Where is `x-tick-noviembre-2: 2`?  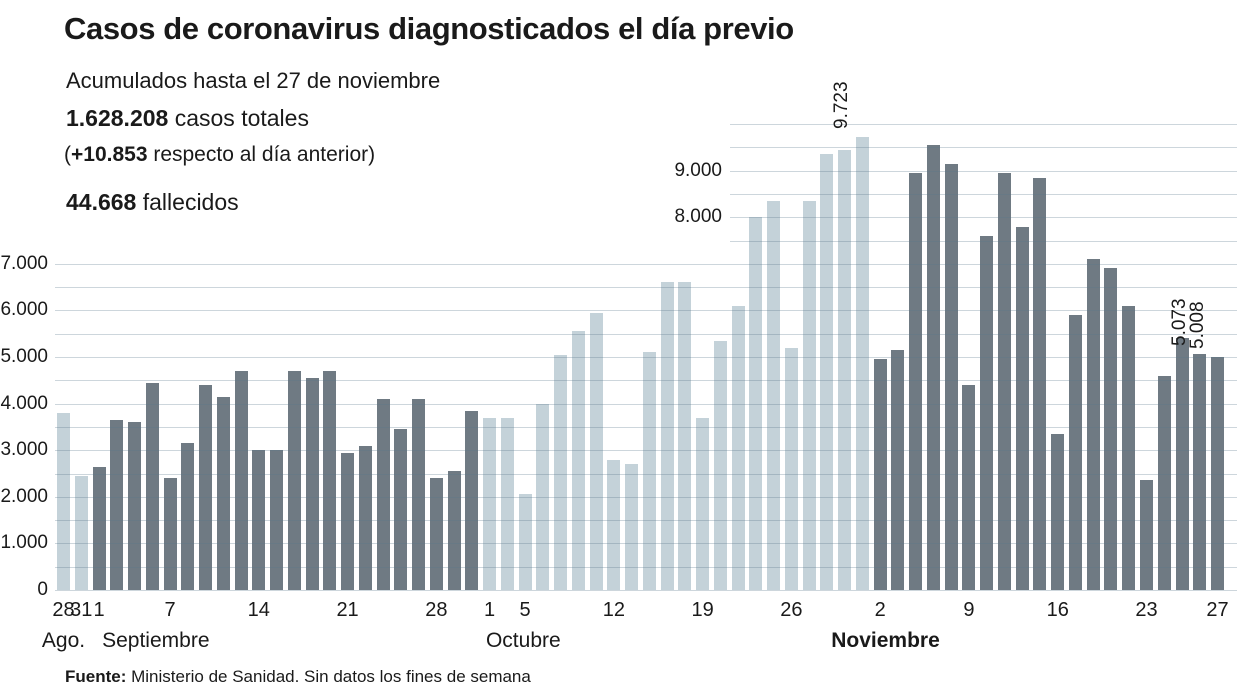 x-tick-noviembre-2: 2 is located at coordinates (880, 610).